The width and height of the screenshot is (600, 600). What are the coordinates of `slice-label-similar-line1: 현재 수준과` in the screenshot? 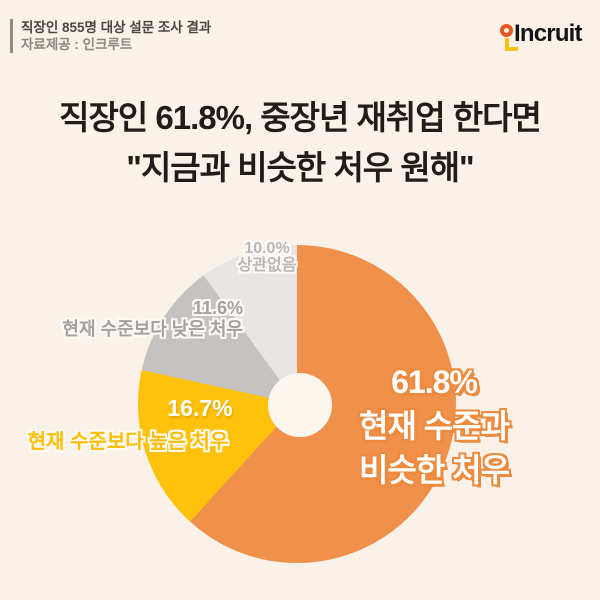 It's located at (434, 426).